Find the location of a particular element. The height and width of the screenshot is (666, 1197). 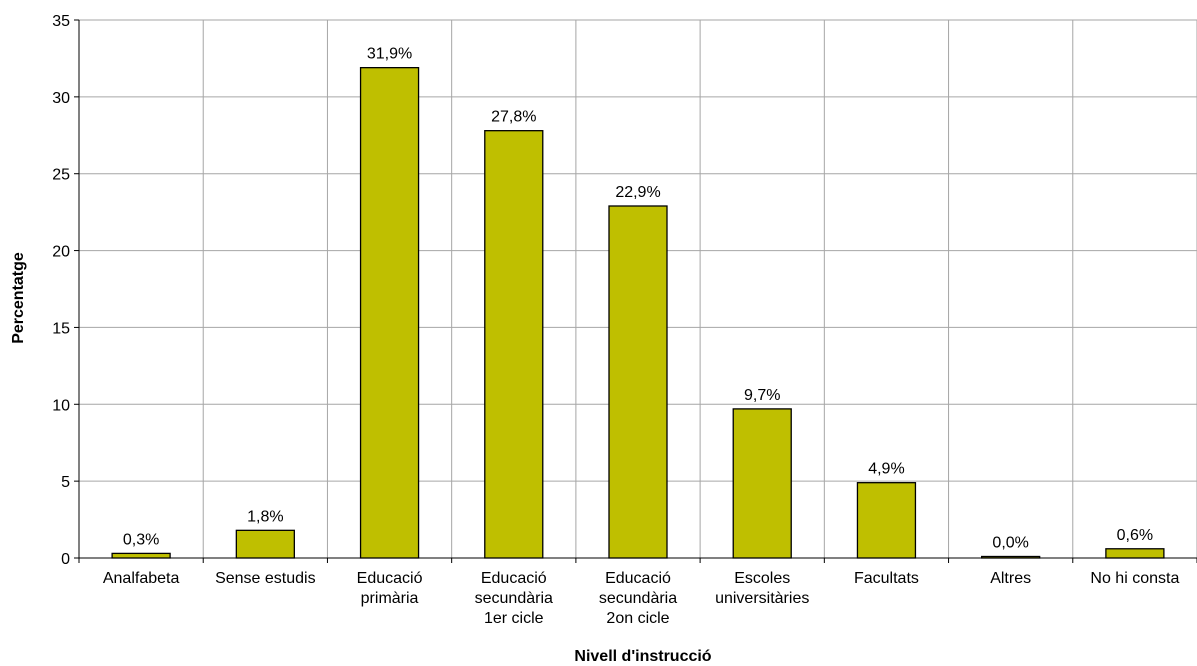

data-label: 9,7% is located at coordinates (762, 395).